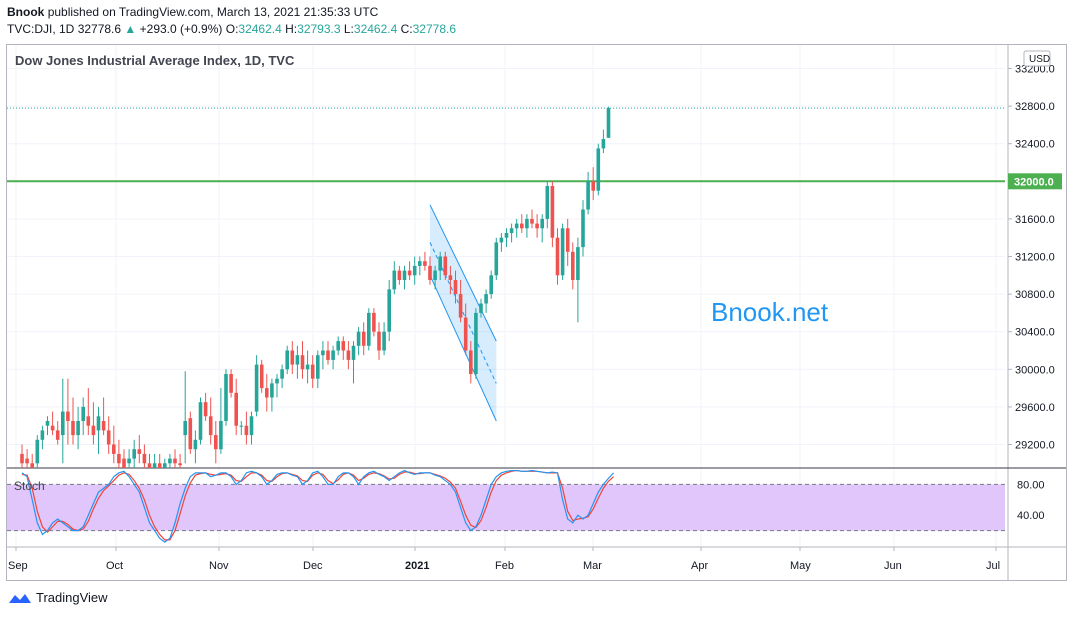 The image size is (1073, 617). Describe the element at coordinates (130, 29) in the screenshot. I see `up-arrow-icon: ▲` at that location.